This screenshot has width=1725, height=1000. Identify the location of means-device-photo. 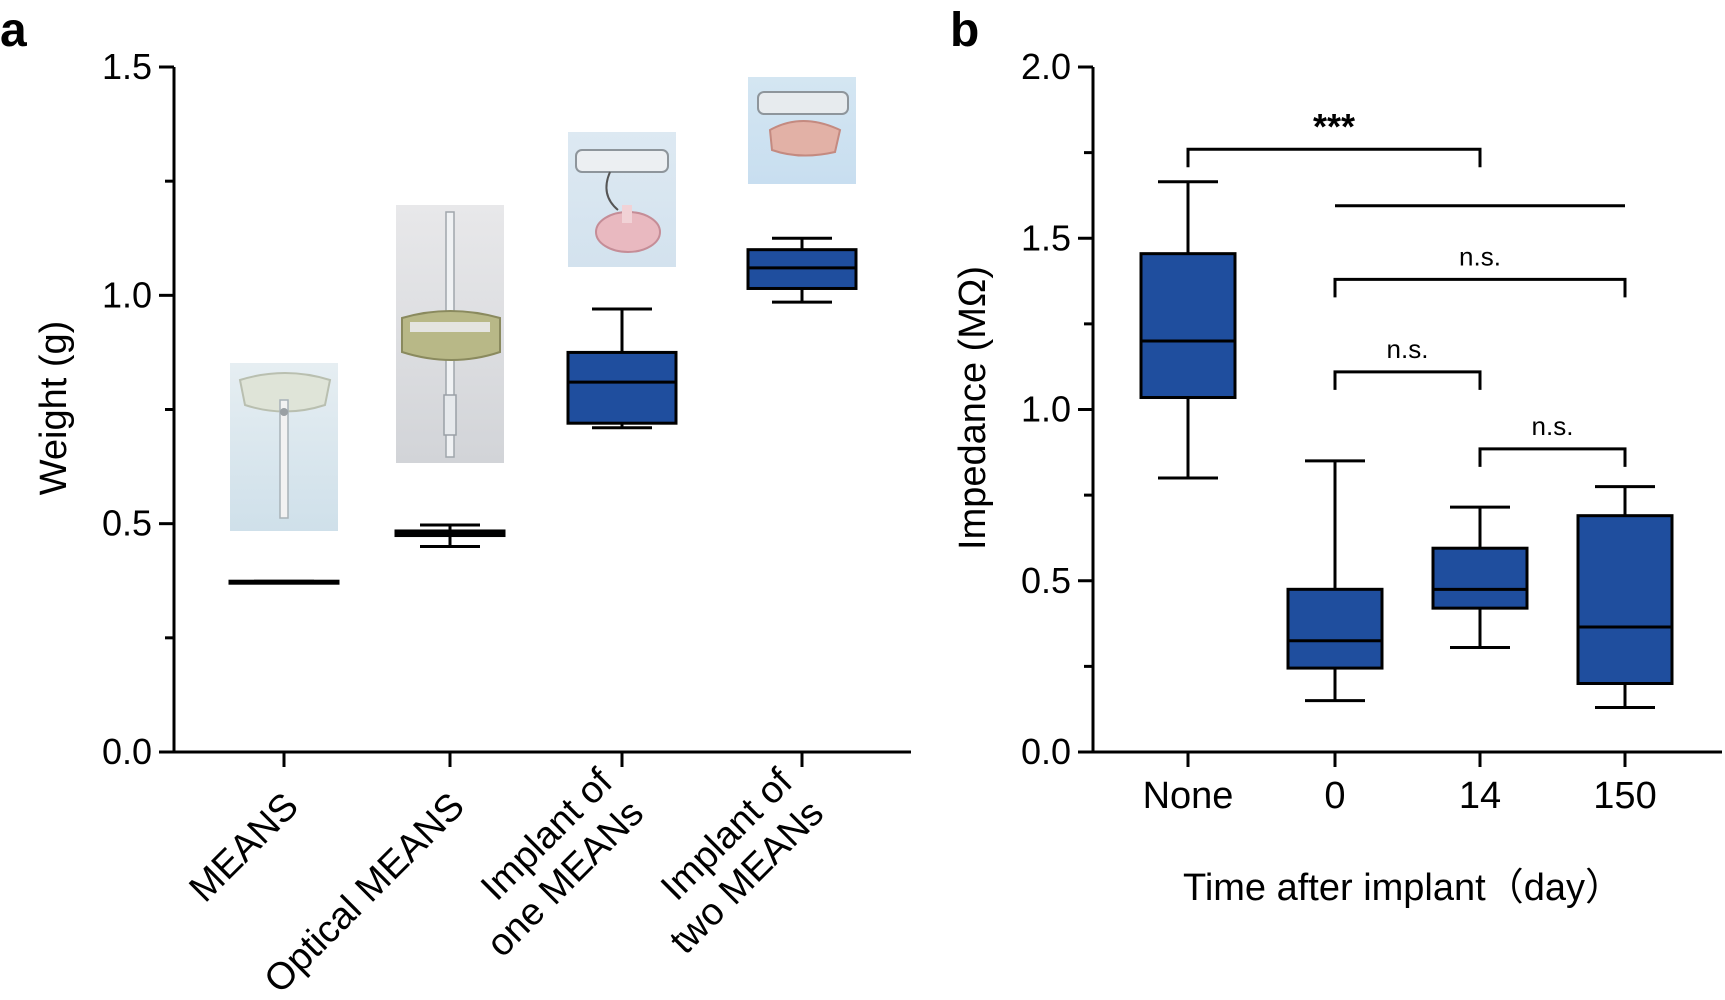
(284, 447).